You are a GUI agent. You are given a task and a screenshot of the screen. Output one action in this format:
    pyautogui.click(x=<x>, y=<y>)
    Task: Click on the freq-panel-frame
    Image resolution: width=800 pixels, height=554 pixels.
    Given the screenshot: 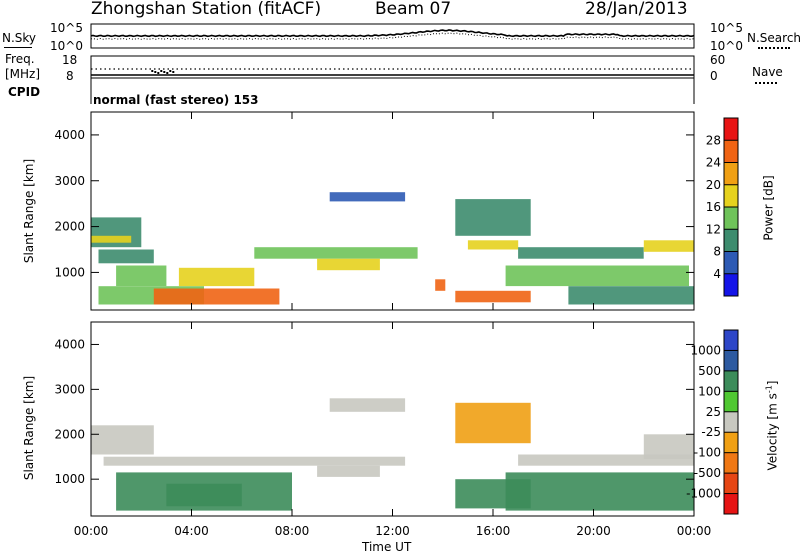 What is the action you would take?
    pyautogui.click(x=392, y=67)
    